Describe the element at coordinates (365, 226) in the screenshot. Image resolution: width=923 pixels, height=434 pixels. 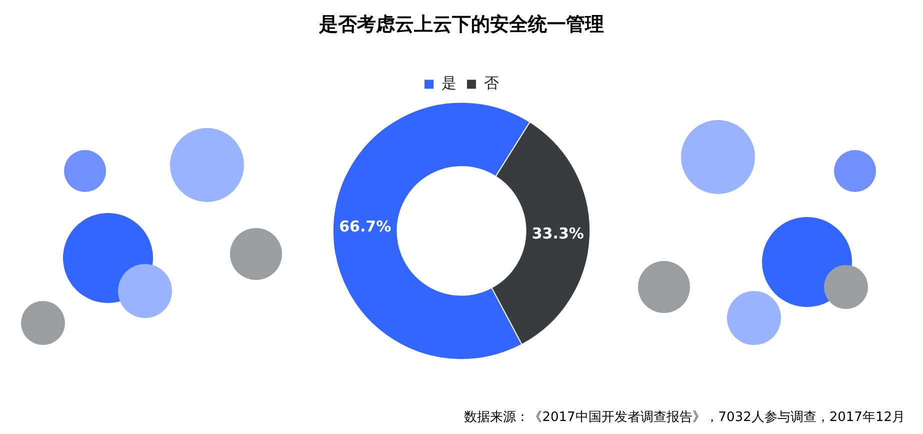
I see `data-label: 66.7%` at that location.